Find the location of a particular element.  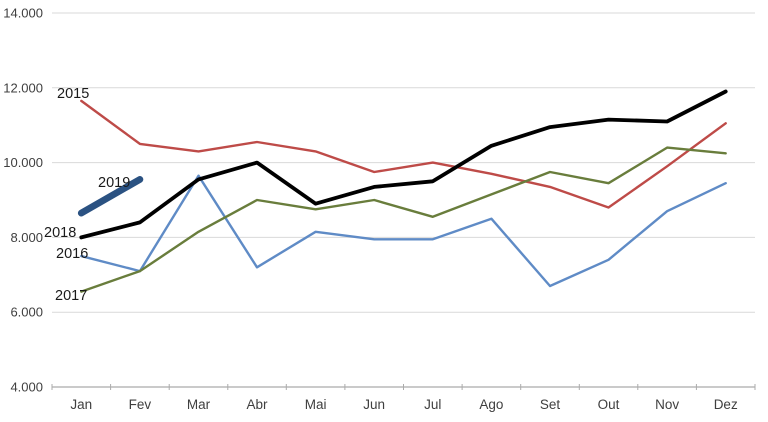

series-label-2018: 2018 is located at coordinates (60, 233).